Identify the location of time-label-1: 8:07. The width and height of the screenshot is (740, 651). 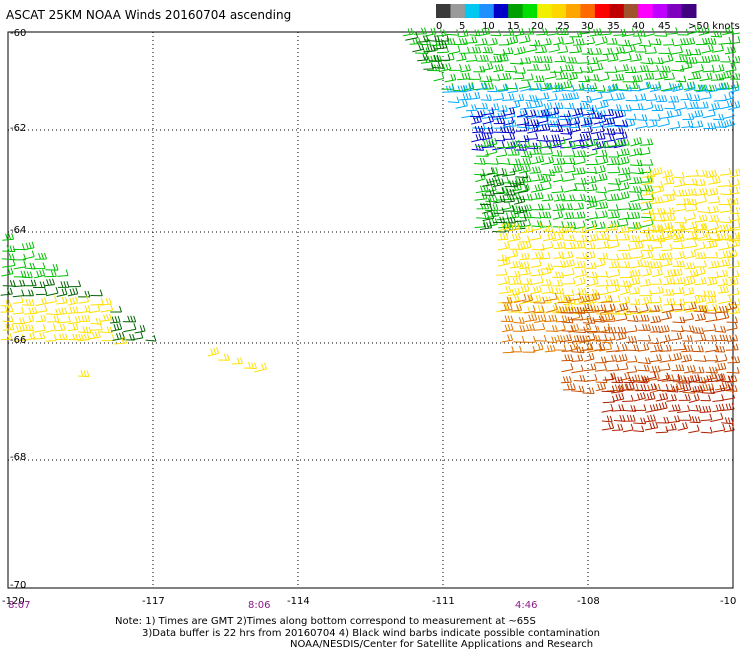
(19, 605).